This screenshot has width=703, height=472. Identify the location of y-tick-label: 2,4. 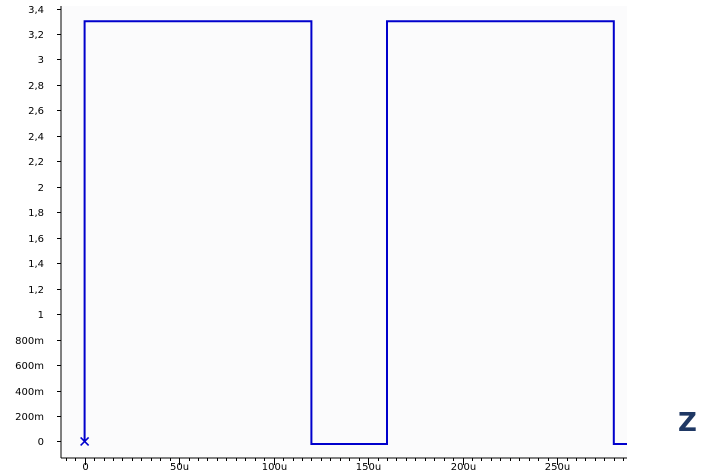
(36, 137).